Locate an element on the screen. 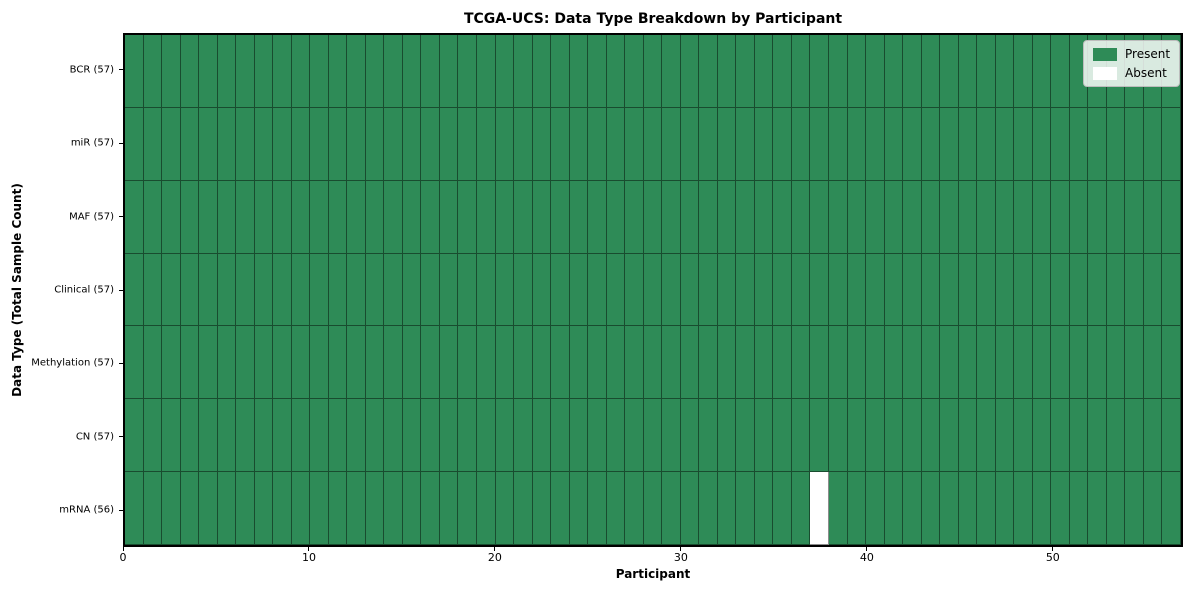 This screenshot has width=1200, height=600. y-tick-mark is located at coordinates (121, 290).